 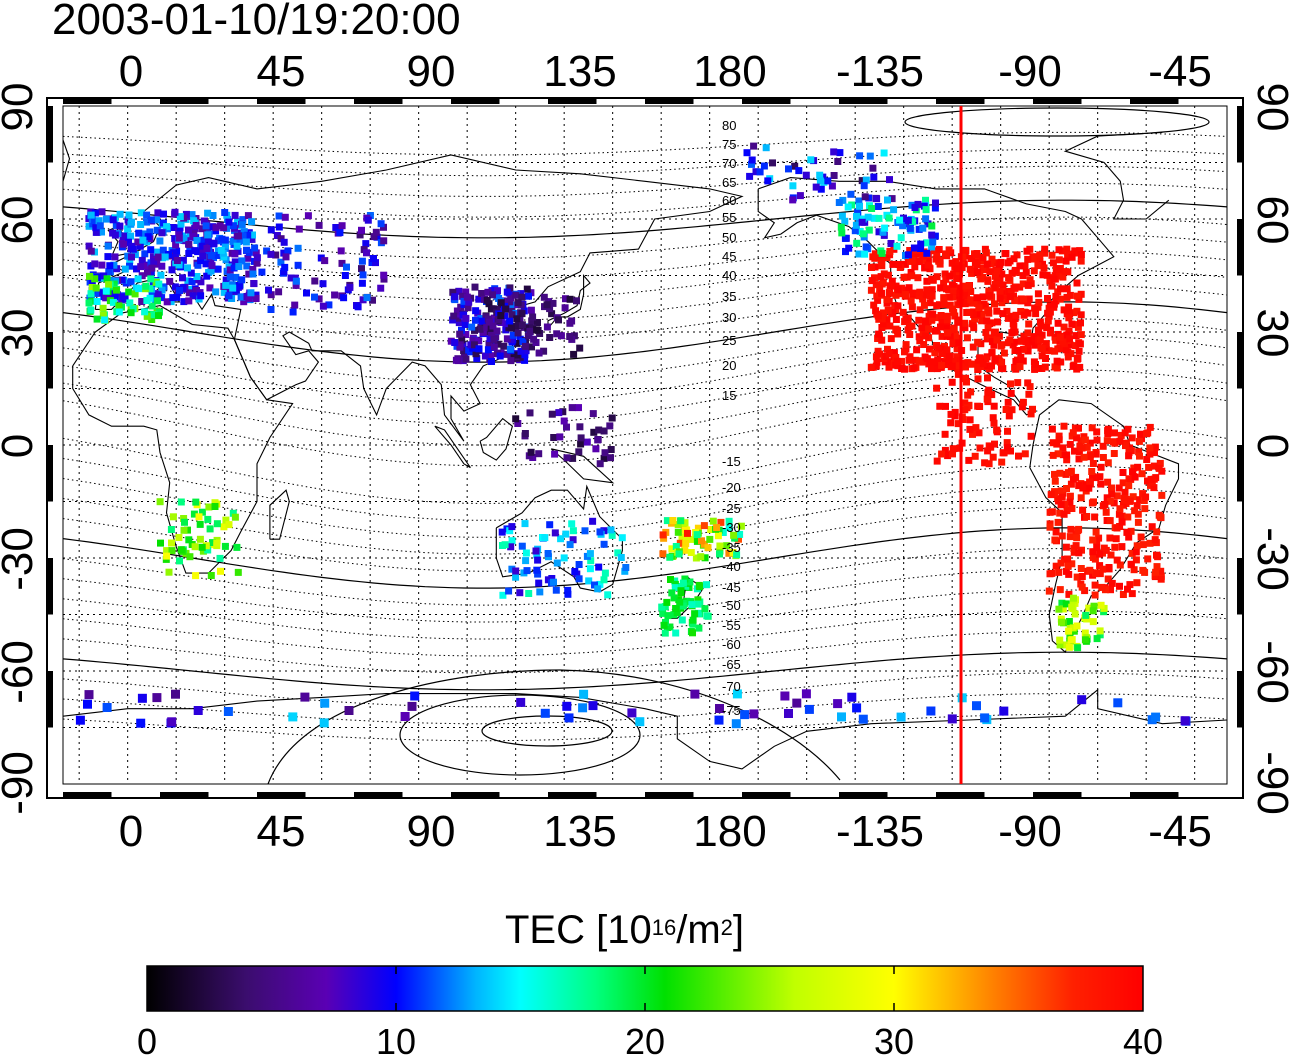 What do you see at coordinates (396, 1039) in the screenshot?
I see `colorbar-label: 10` at bounding box center [396, 1039].